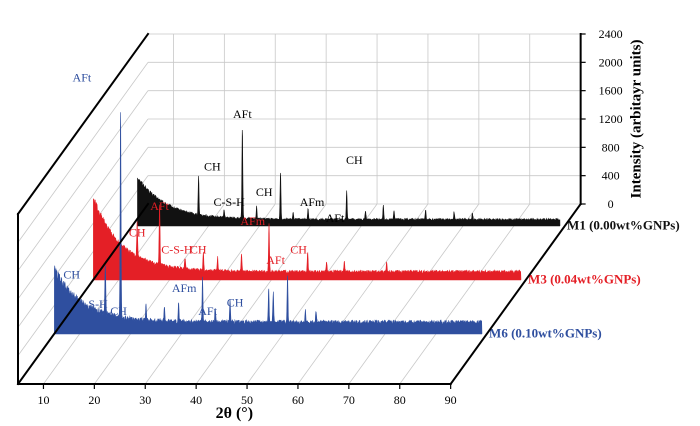  I want to click on y-tick-label: 1600, so click(611, 91).